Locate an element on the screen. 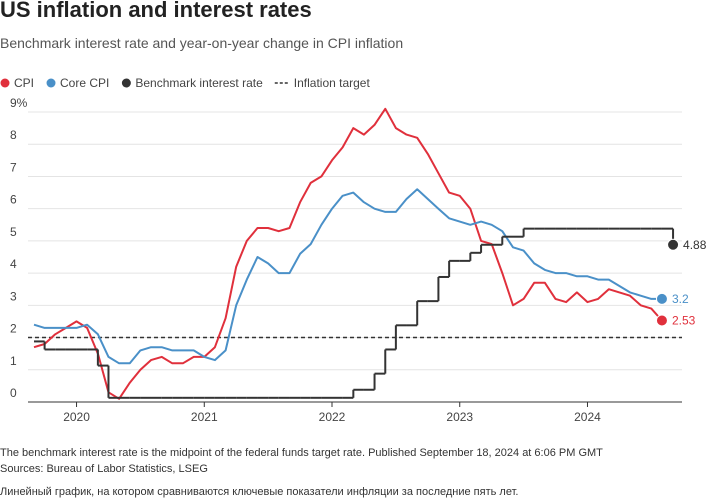 This screenshot has height=500, width=709. end-label: 2.53 is located at coordinates (684, 320).